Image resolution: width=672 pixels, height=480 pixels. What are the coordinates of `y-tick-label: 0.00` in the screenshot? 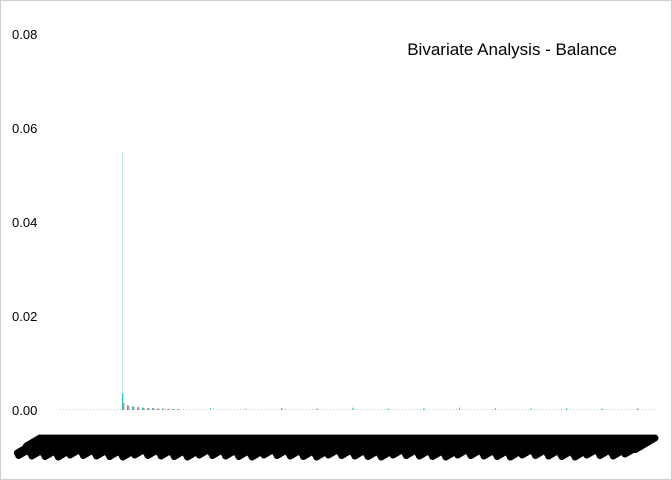 It's located at (24, 410).